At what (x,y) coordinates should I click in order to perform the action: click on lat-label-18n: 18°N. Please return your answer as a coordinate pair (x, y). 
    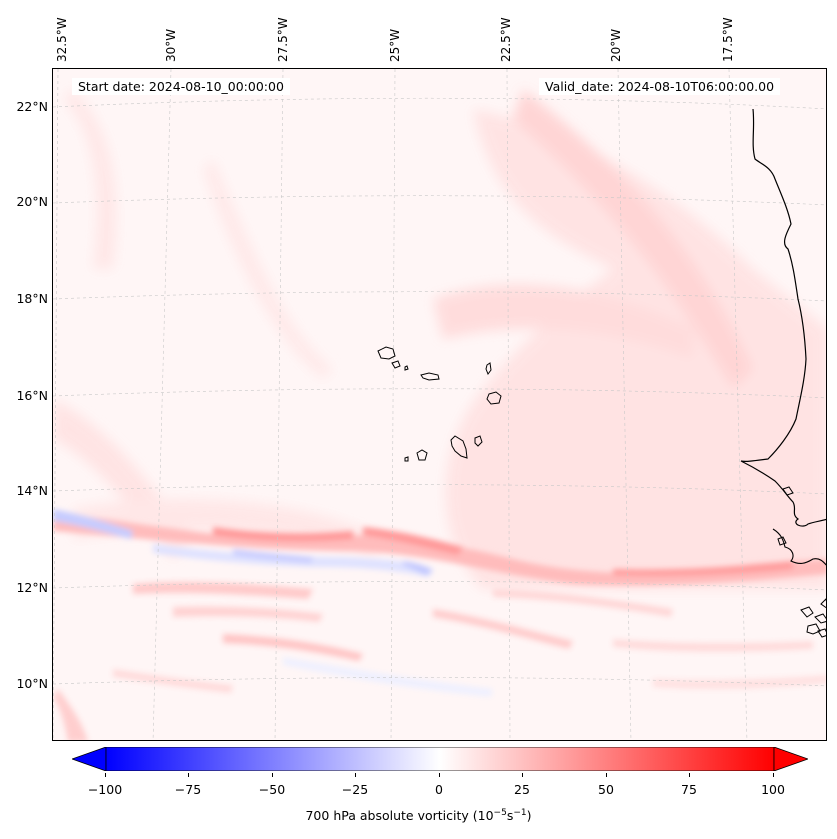
    Looking at the image, I should click on (32, 298).